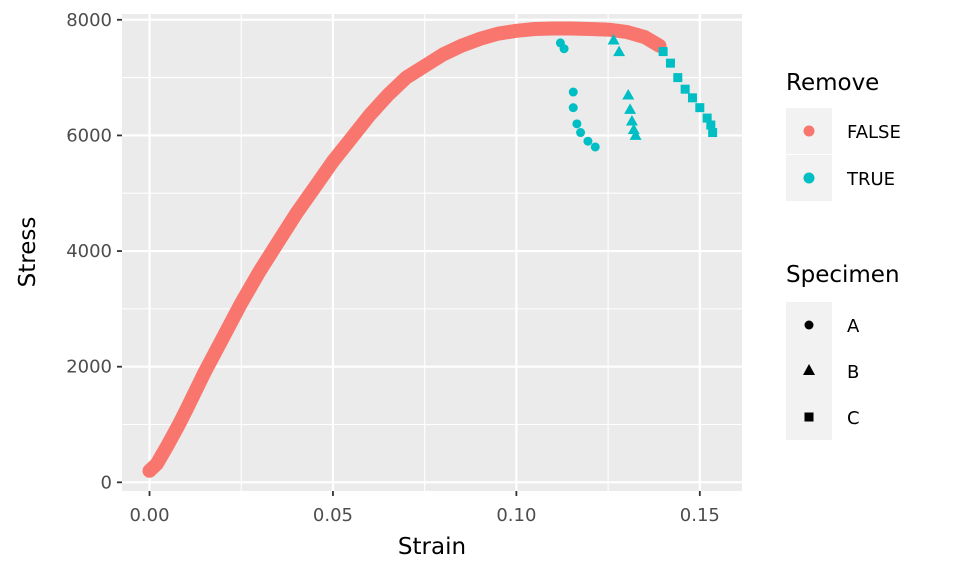 This screenshot has height=576, width=960. Describe the element at coordinates (700, 515) in the screenshot. I see `x-tick-label: 0.15` at that location.